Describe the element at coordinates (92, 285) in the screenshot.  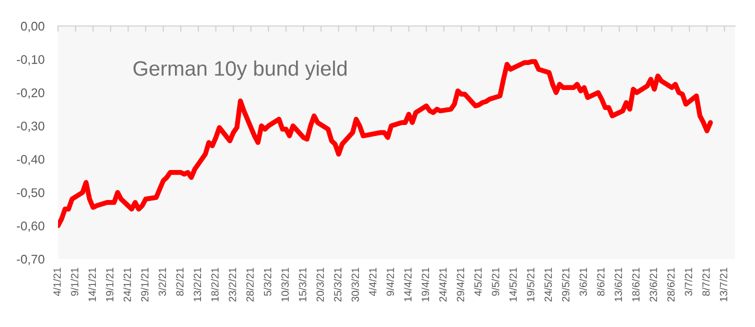
I see `x-tick-label: 14/1/21` at that location.